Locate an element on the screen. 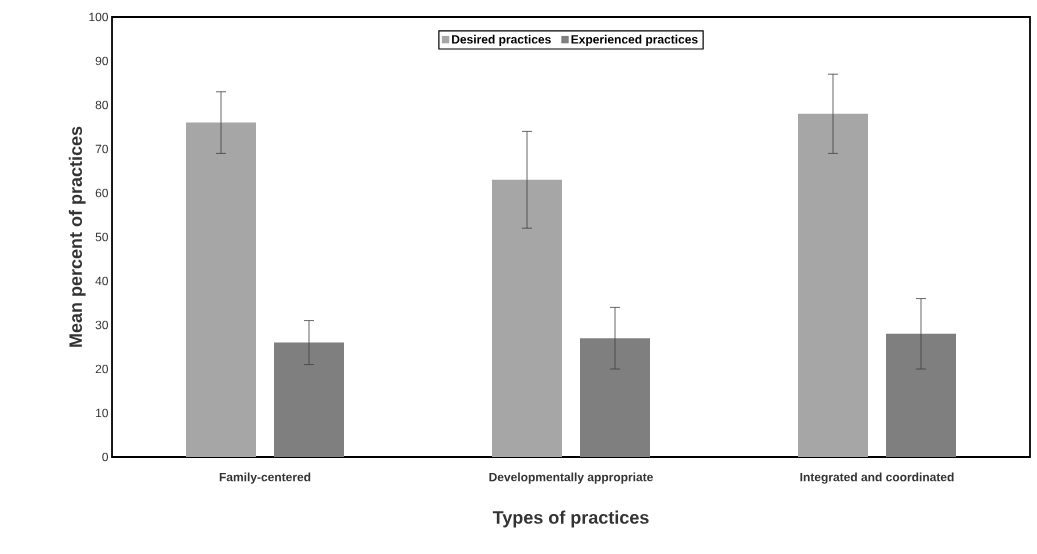 The image size is (1037, 554). y-axis-title: Mean percent of practices is located at coordinates (77, 236).